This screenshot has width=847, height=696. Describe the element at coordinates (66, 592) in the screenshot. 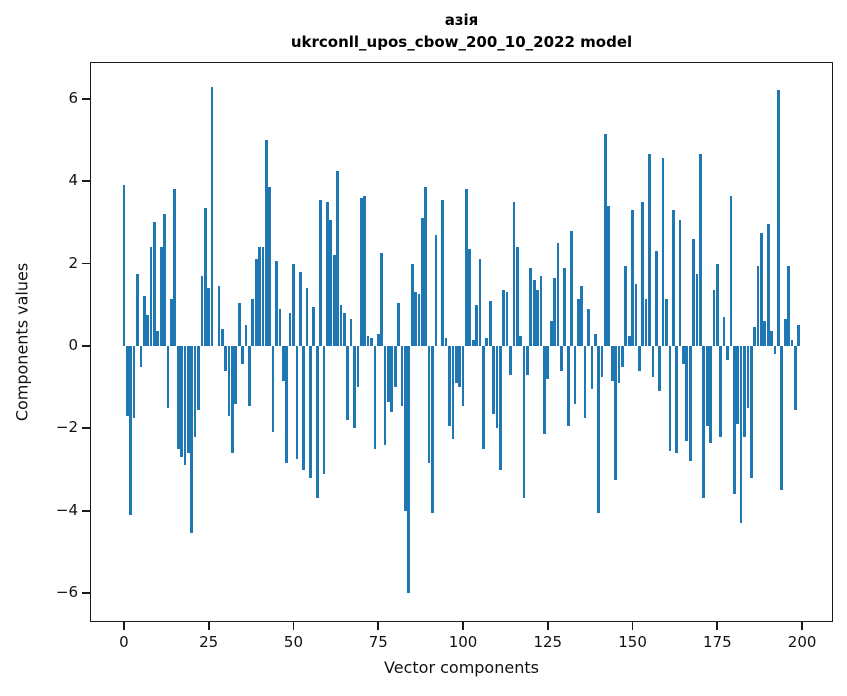

I see `y-tick-label: −6` at that location.